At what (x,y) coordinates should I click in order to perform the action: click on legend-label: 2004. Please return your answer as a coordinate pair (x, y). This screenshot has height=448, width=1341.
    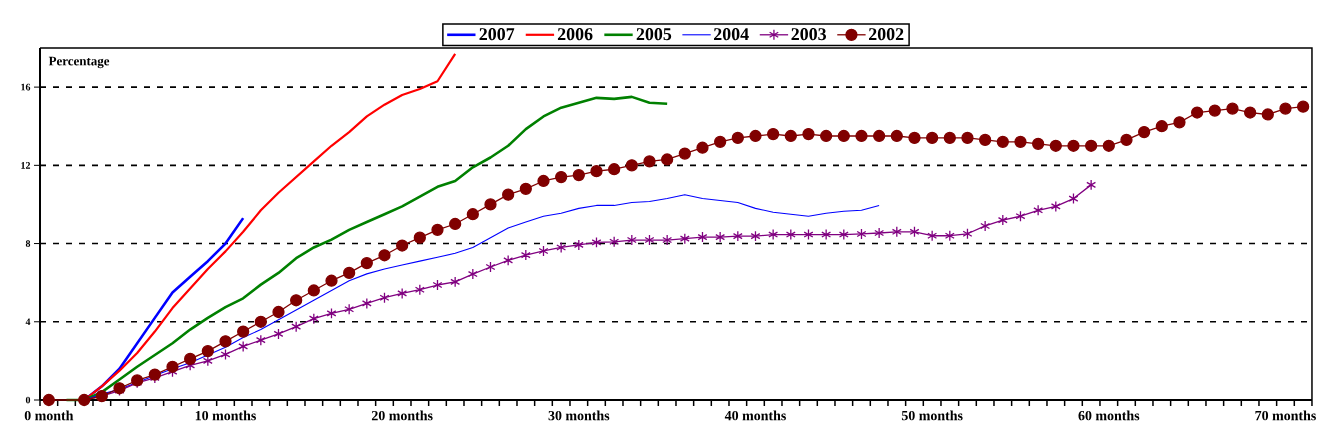
    Looking at the image, I should click on (731, 34).